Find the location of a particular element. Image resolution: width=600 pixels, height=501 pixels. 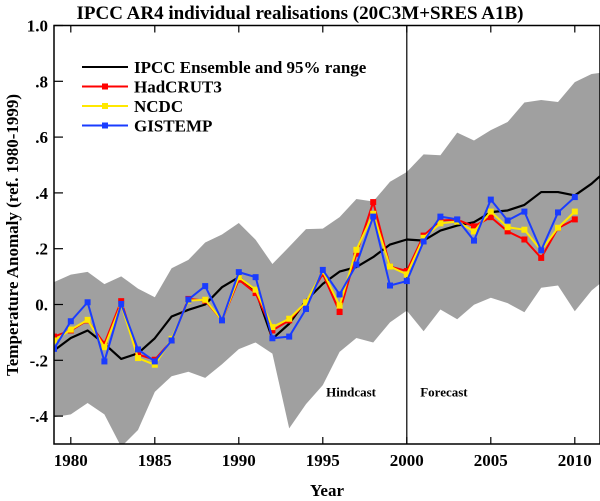

y-tick-label: .2 is located at coordinates (41, 249).